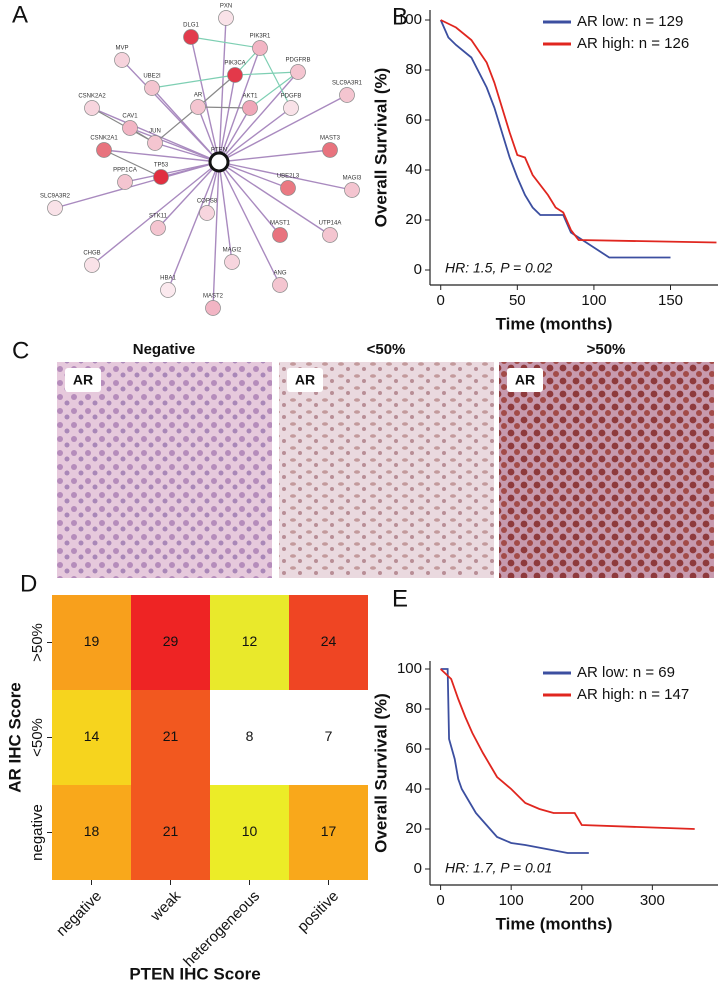 The height and width of the screenshot is (992, 720). What do you see at coordinates (155, 132) in the screenshot?
I see `node-label: JUN` at bounding box center [155, 132].